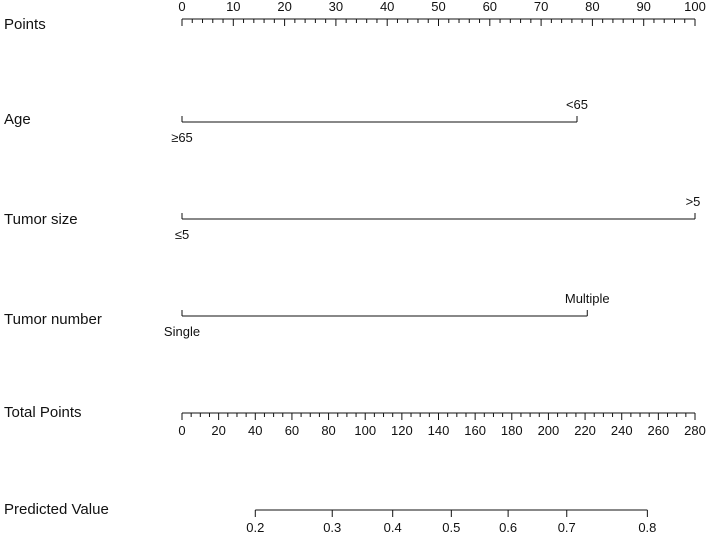 This screenshot has height=534, width=708. Describe the element at coordinates (181, 430) in the screenshot. I see `total-points-tick-label: 0` at that location.